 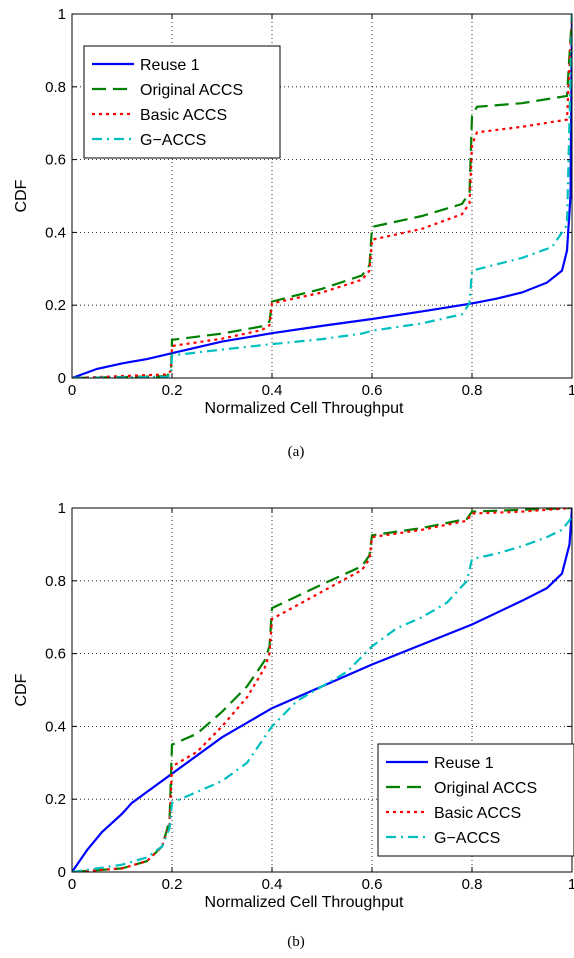 What do you see at coordinates (296, 942) in the screenshot?
I see `caption-b: (b)` at bounding box center [296, 942].